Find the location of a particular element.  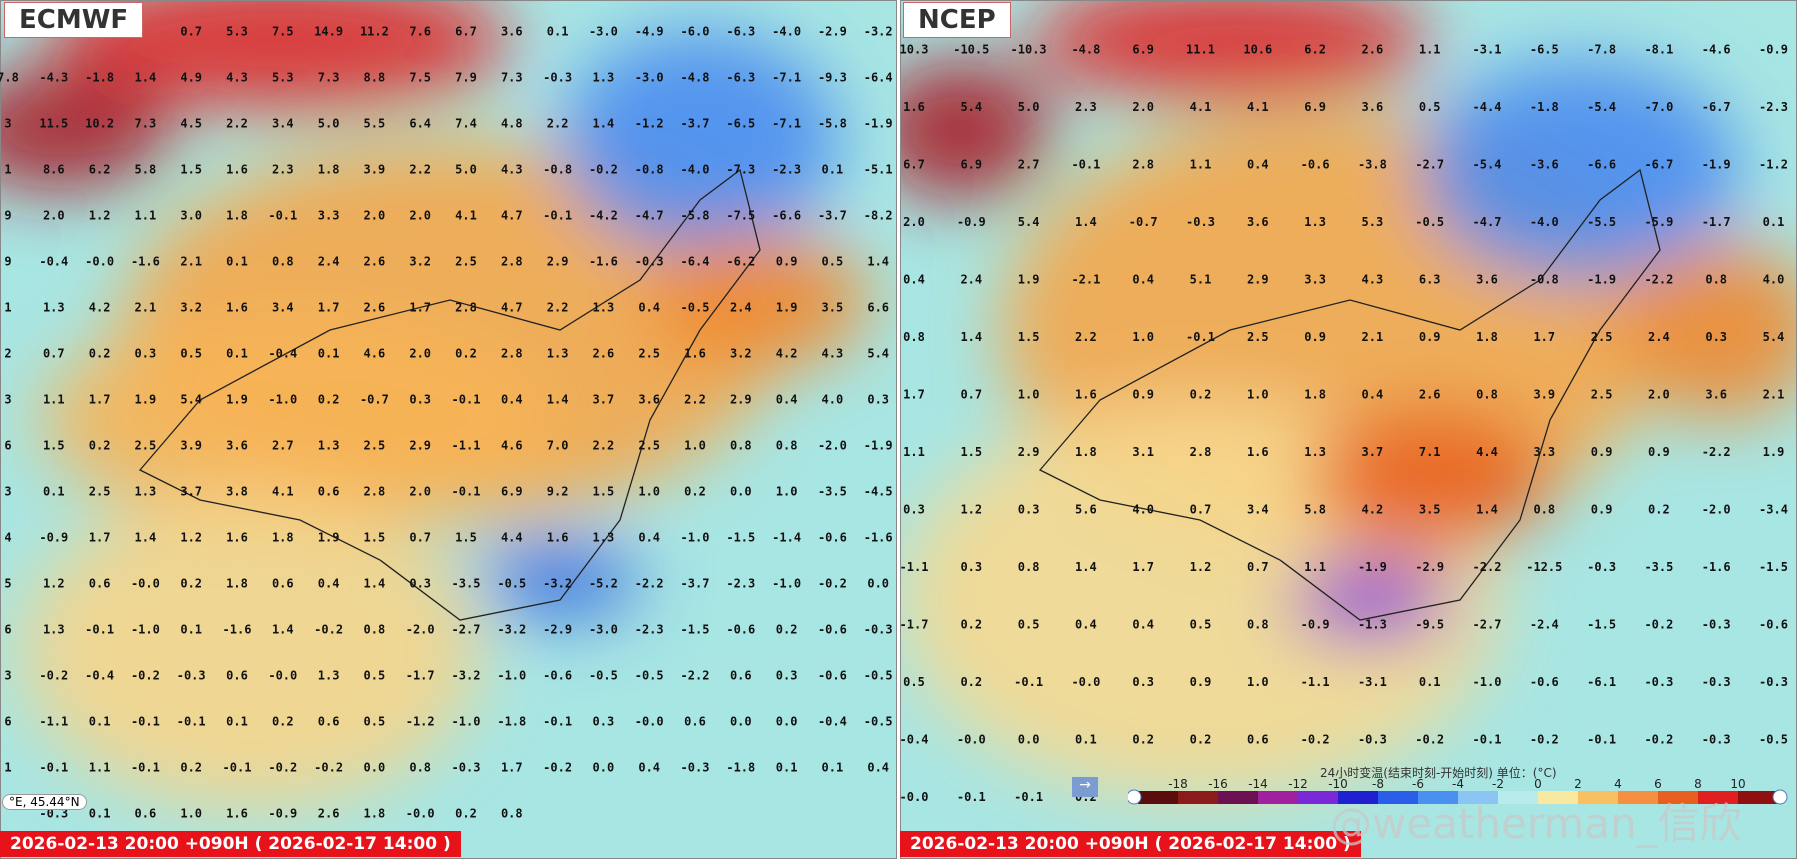

grid-value: -6.0 is located at coordinates (695, 32).